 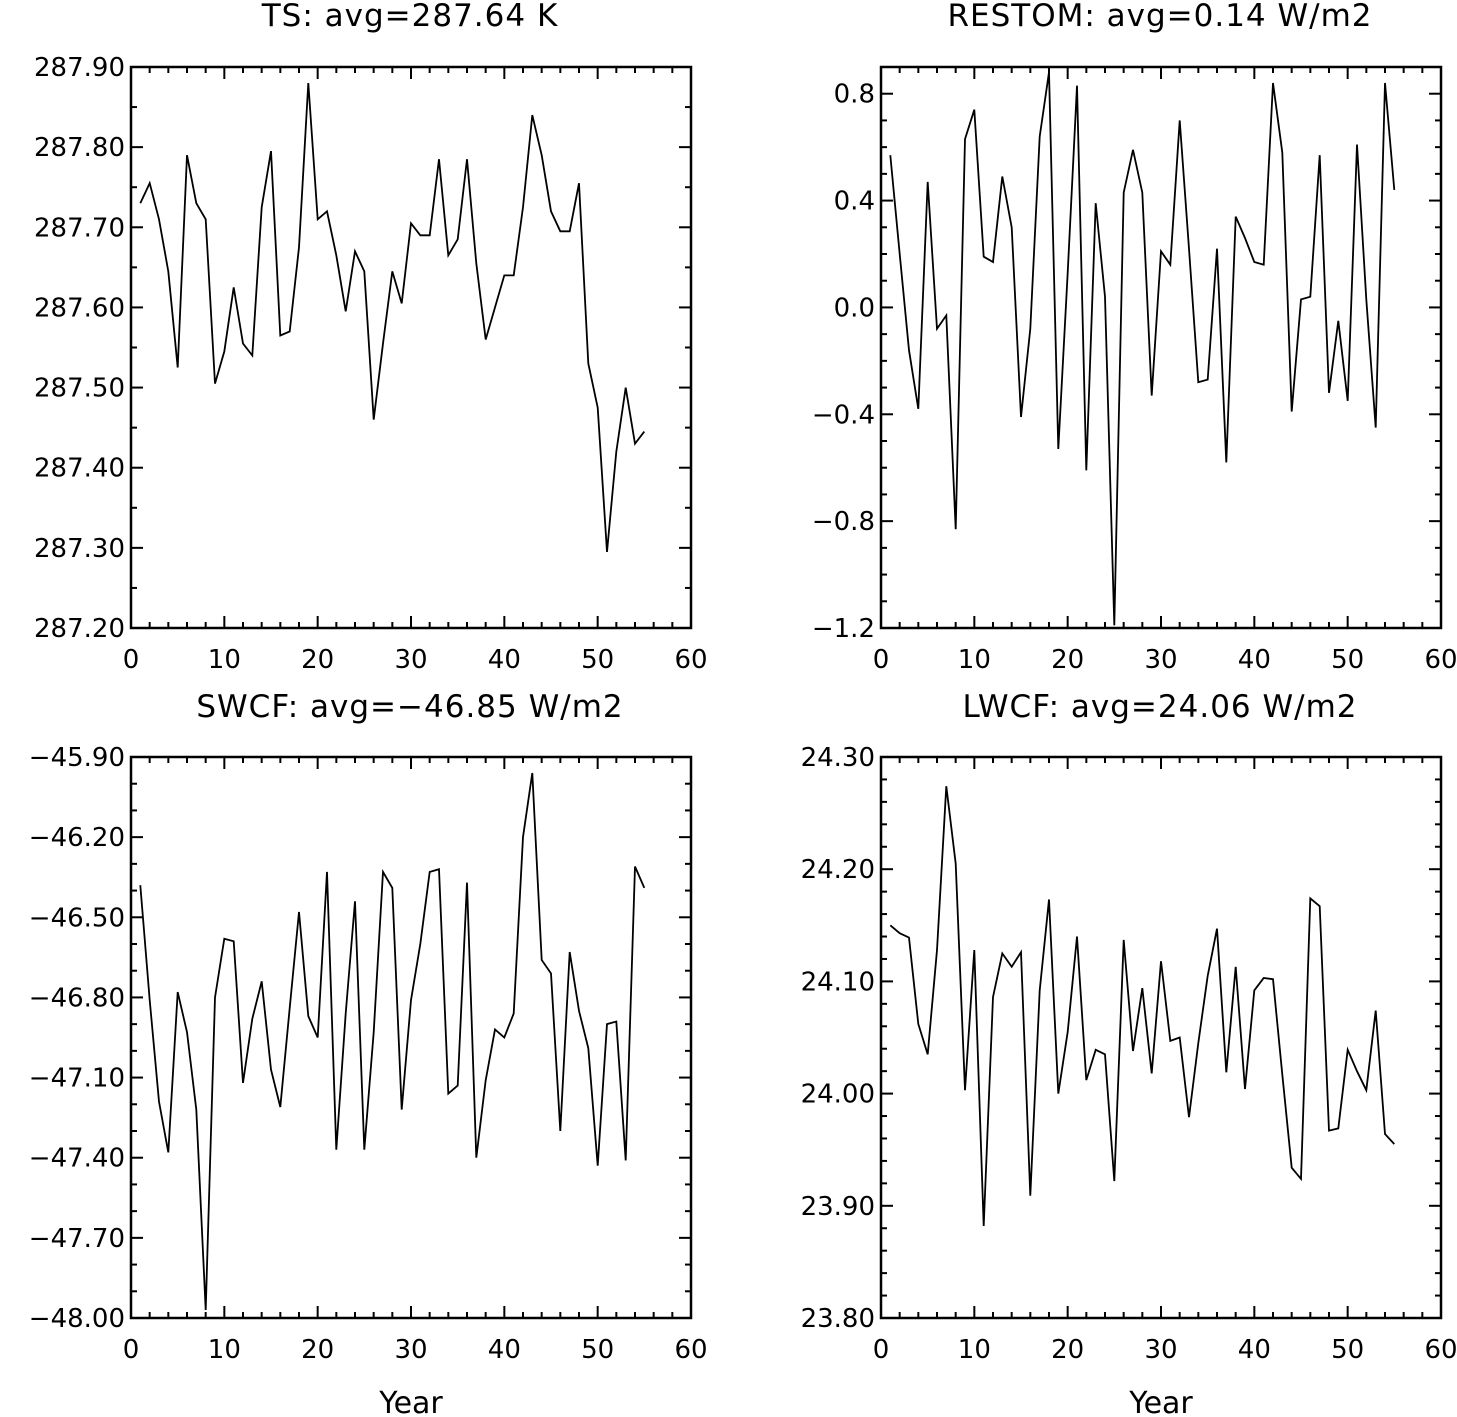 What do you see at coordinates (838, 870) in the screenshot?
I see `y-tick-label: 24.20` at bounding box center [838, 870].